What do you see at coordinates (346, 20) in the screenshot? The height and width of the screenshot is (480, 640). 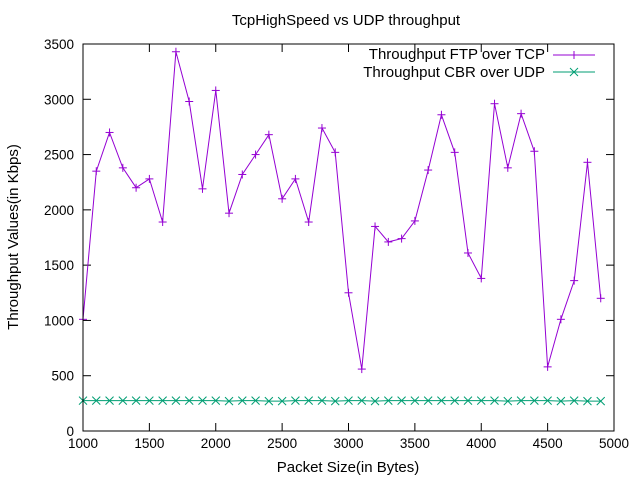 I see `chart-title: TcpHighSpeed vs UDP throughput` at bounding box center [346, 20].